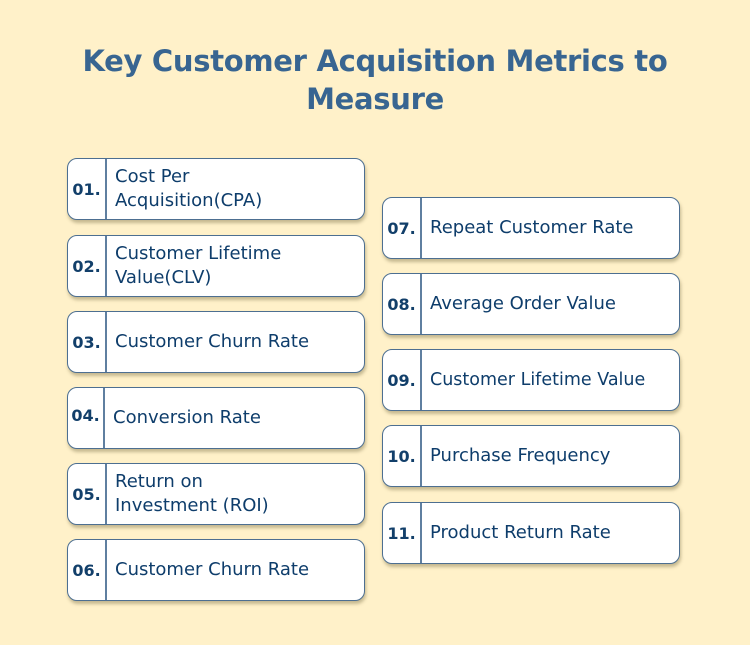  I want to click on metric-card-10: 10. Purchase Frequency, so click(531, 456).